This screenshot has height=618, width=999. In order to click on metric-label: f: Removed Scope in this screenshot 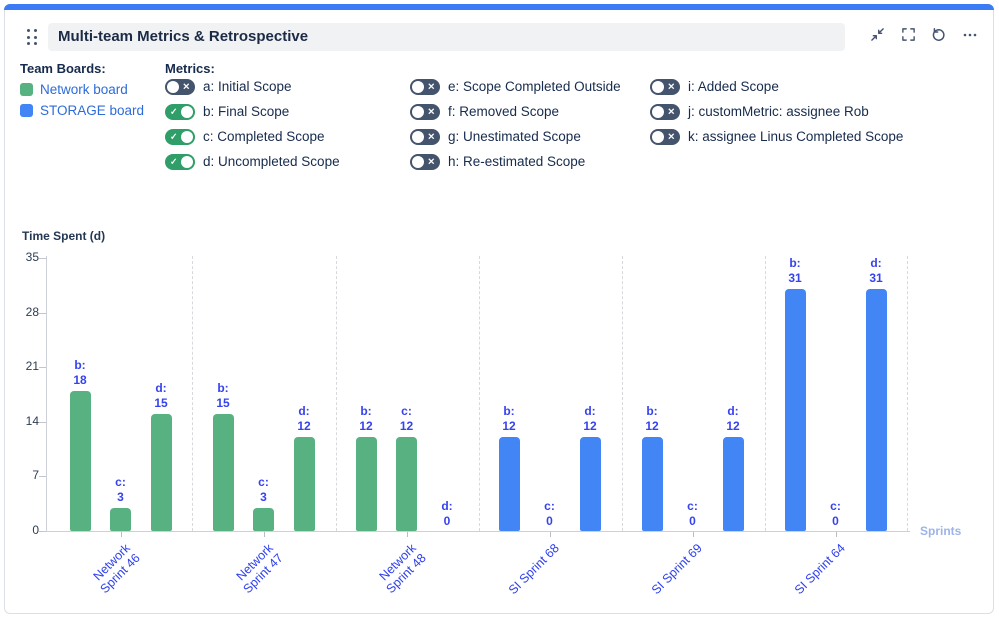, I will do `click(504, 111)`.